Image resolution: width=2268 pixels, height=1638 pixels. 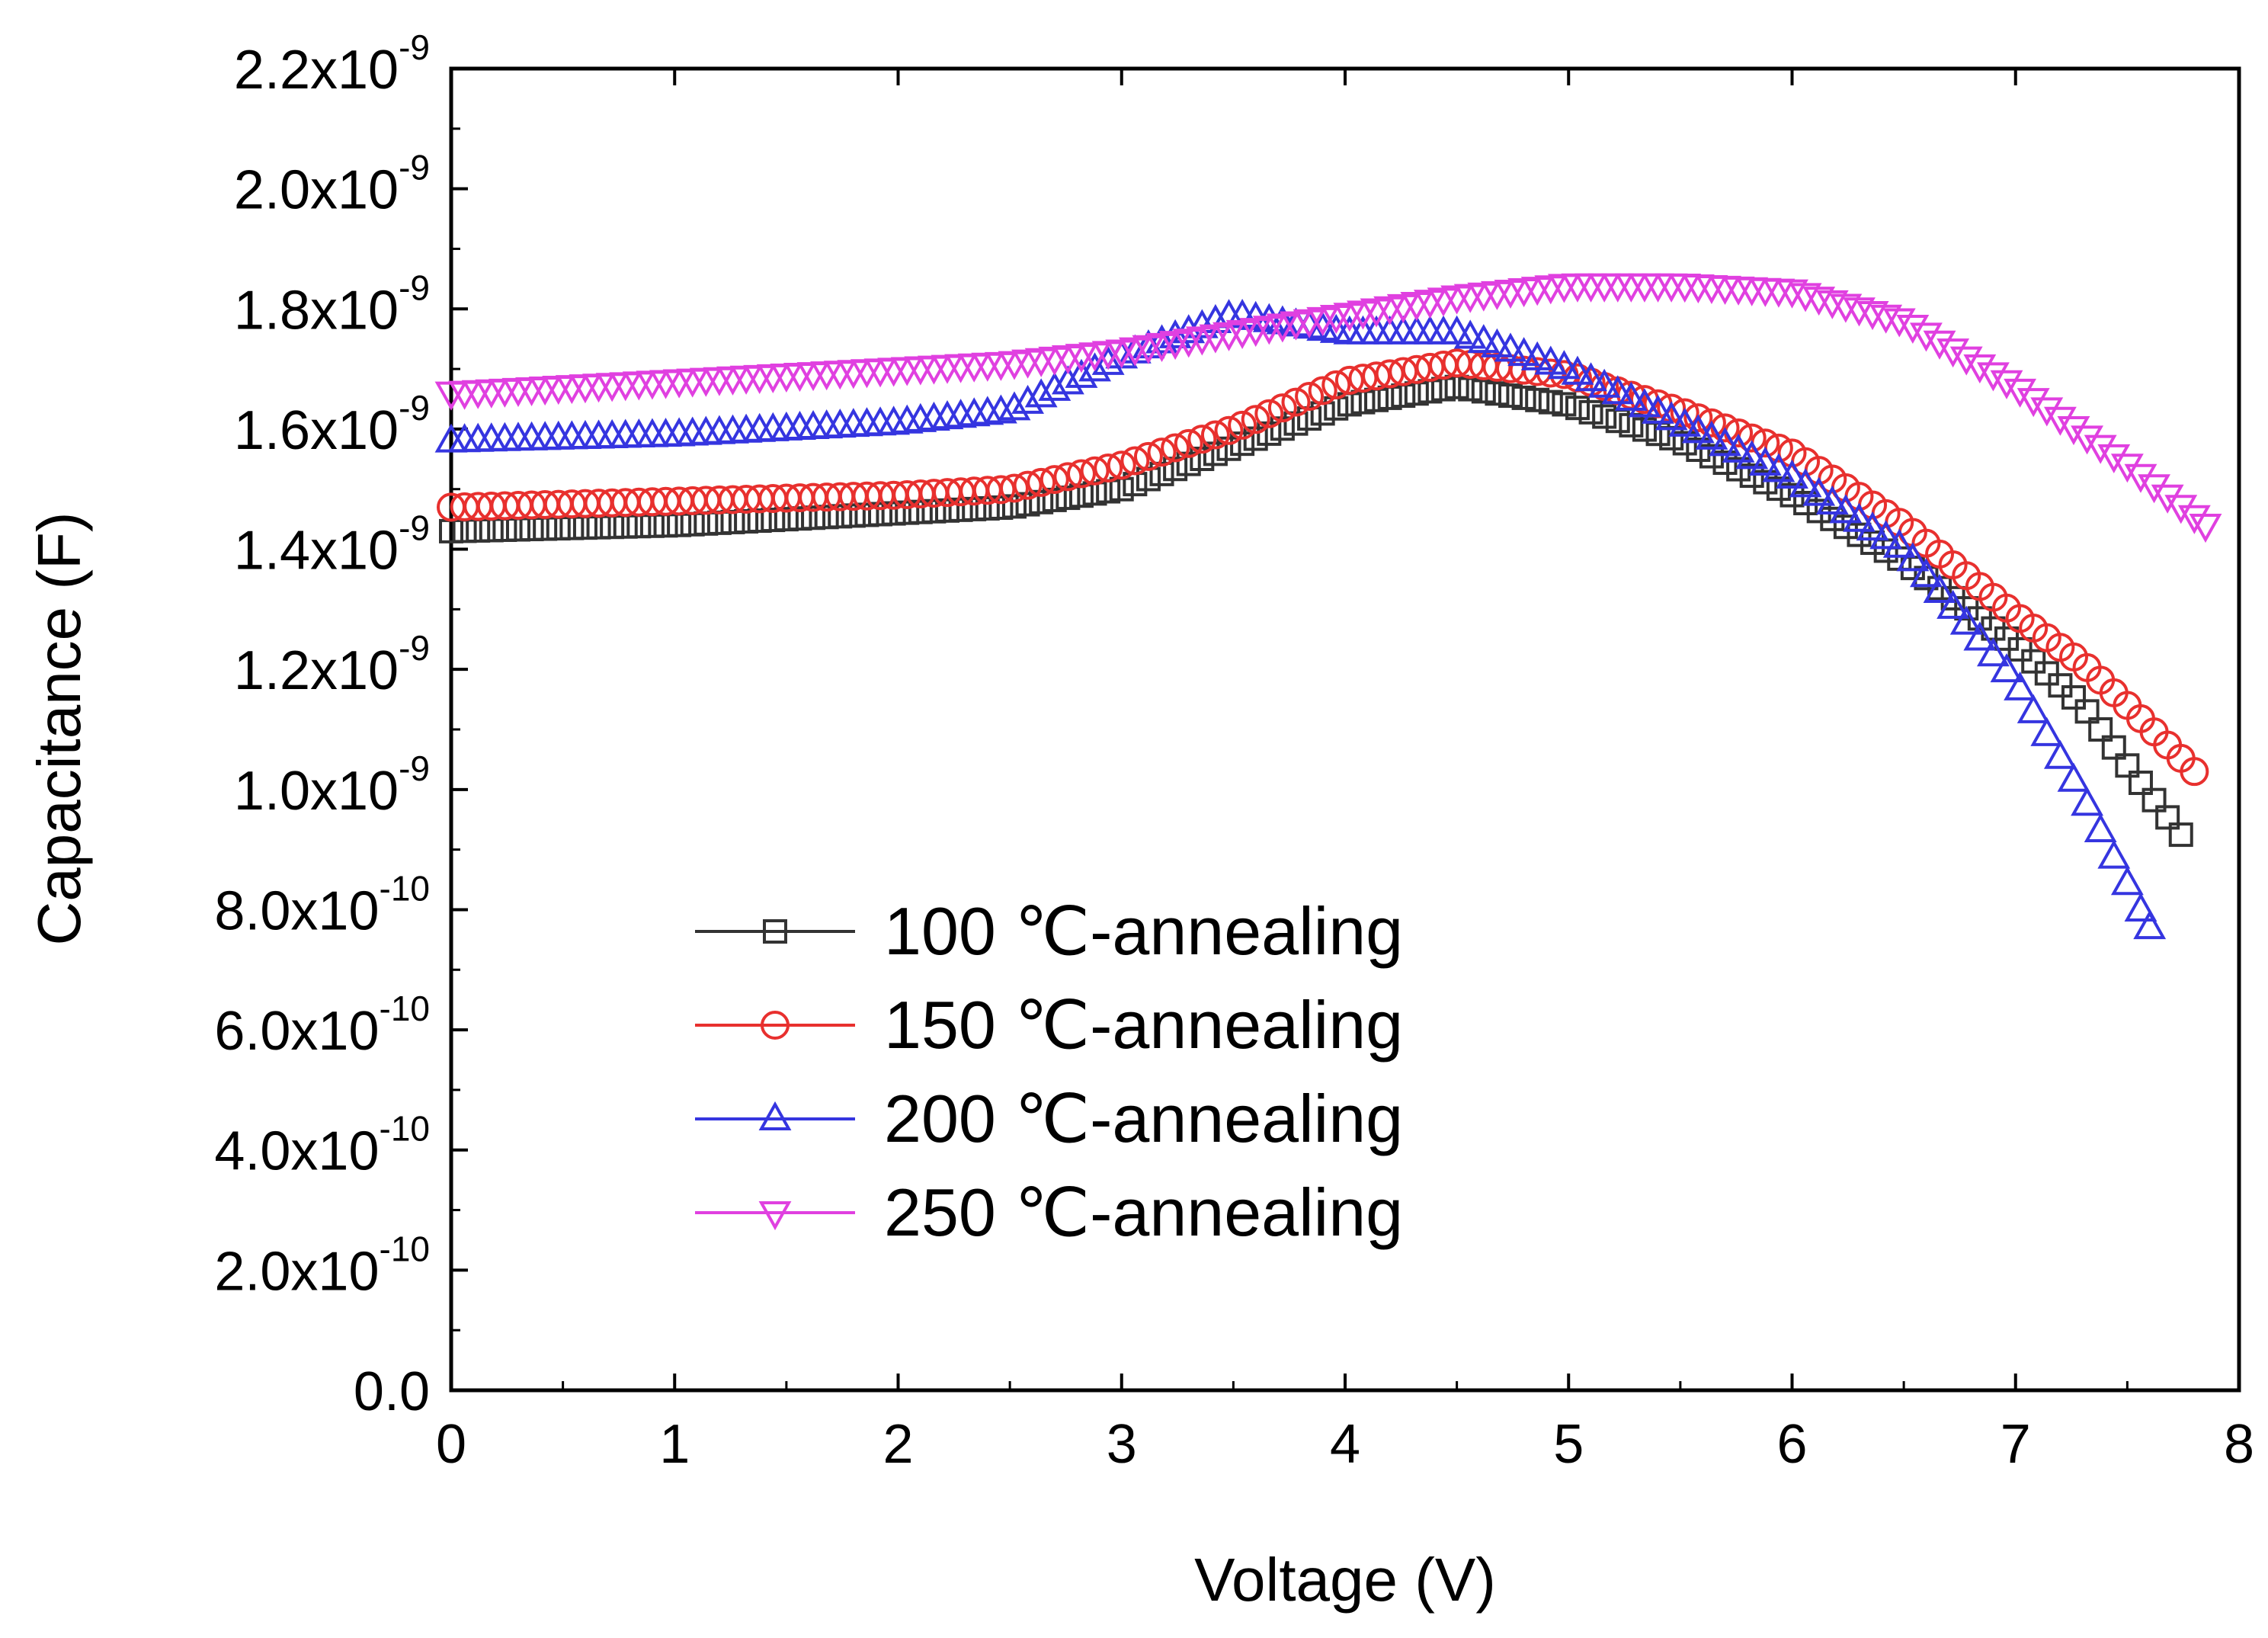 What do you see at coordinates (322, 1025) in the screenshot?
I see `y-tick-label: 6.0x10⁻¹⁰` at bounding box center [322, 1025].